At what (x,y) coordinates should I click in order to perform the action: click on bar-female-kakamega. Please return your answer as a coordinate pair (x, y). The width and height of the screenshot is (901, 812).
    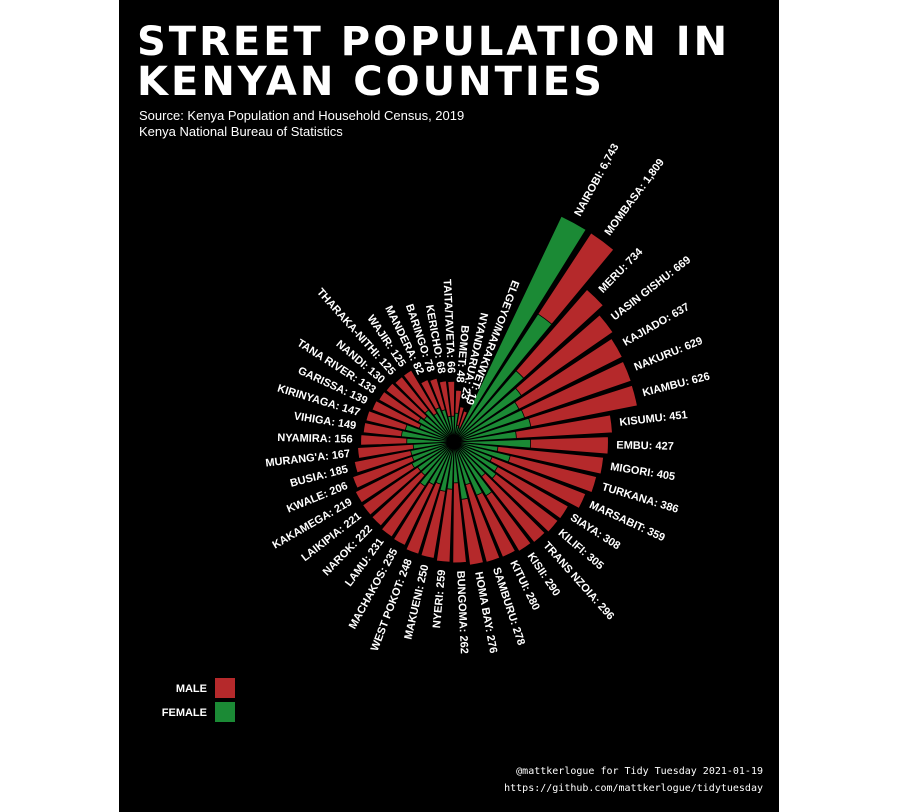
    Looking at the image, I should click on (433, 455).